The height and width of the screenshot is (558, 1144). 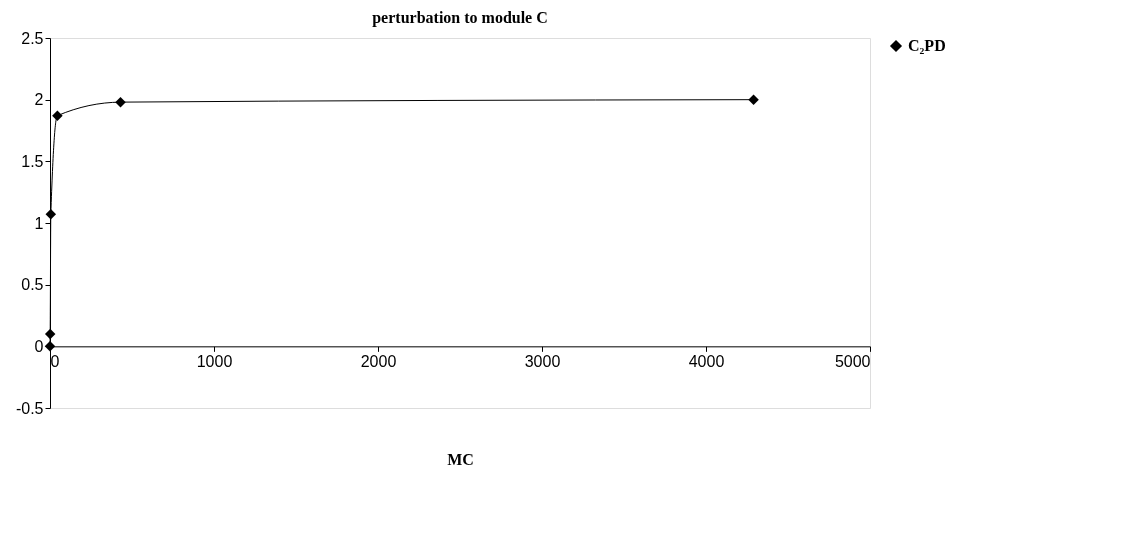 What do you see at coordinates (460, 459) in the screenshot?
I see `x-axis-title: MC` at bounding box center [460, 459].